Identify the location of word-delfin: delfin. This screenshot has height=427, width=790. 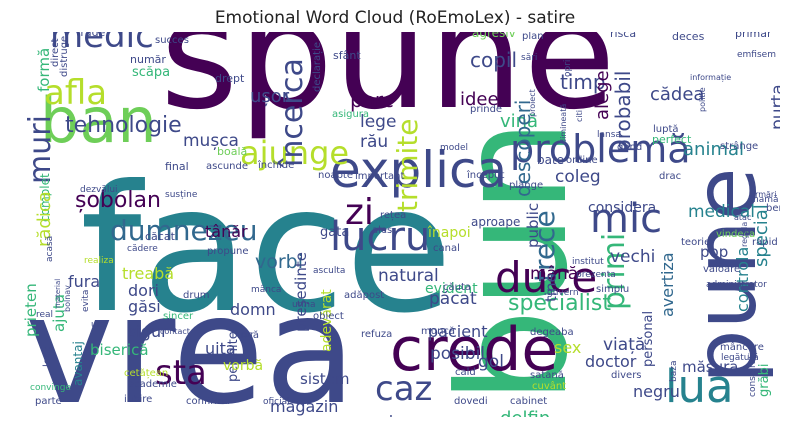
(525, 412).